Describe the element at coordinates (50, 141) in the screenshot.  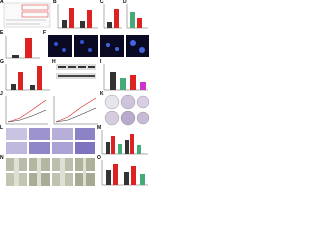
I see `panel-l-graphic` at that location.